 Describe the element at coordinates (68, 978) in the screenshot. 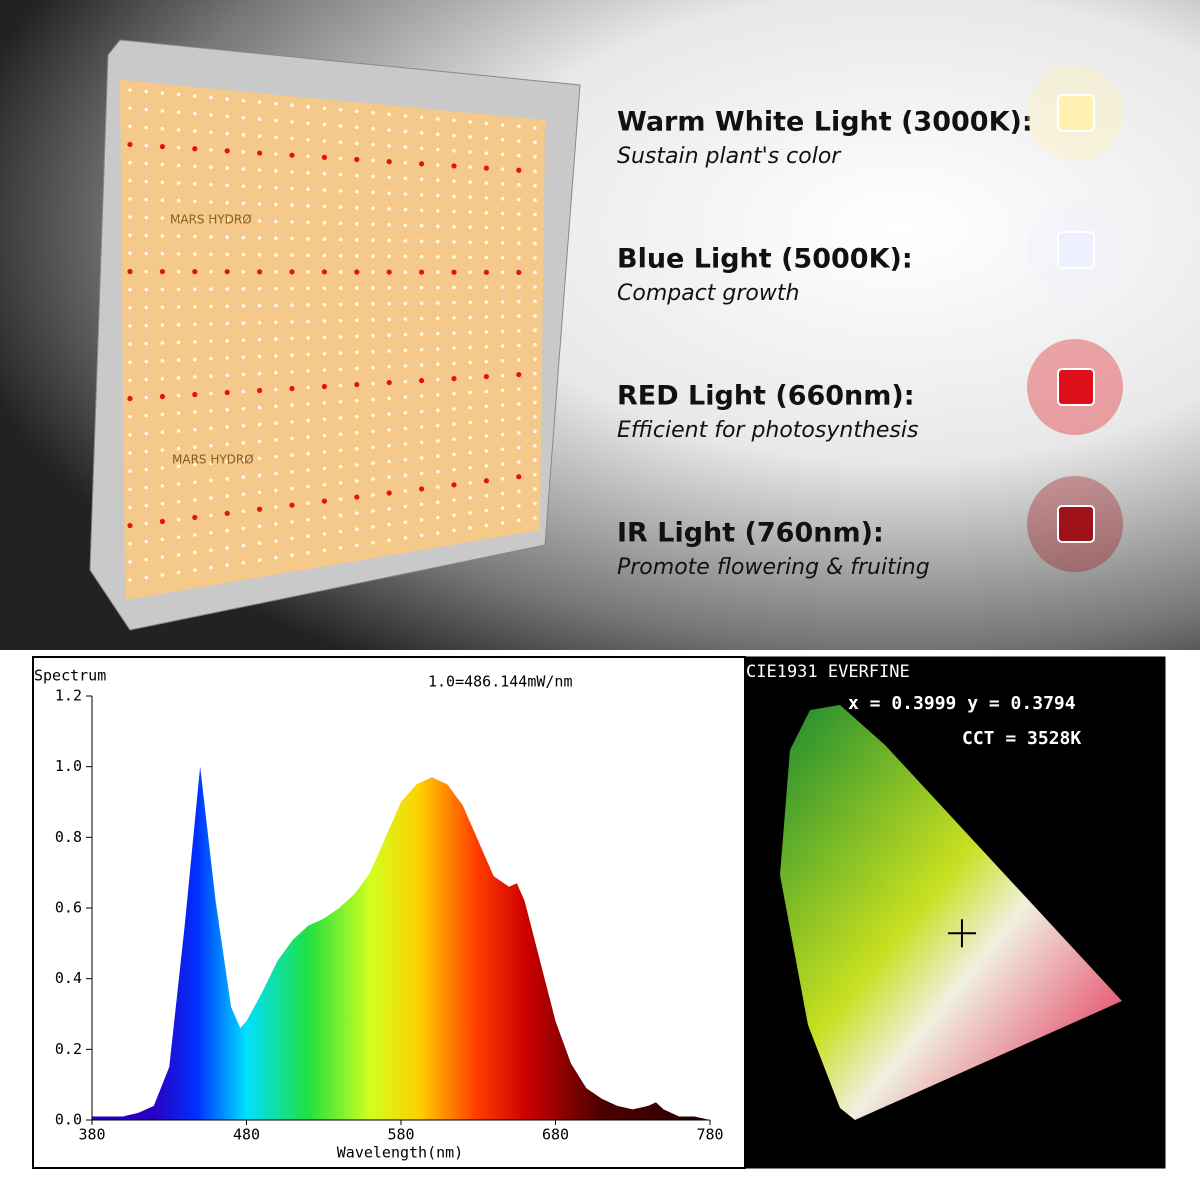

I see `y-tick-label: 0.4` at that location.